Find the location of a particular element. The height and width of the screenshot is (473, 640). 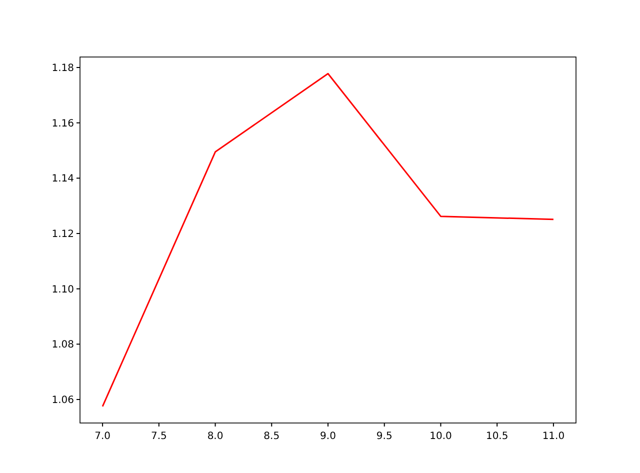

y-tick-label: 1.18 is located at coordinates (63, 68).